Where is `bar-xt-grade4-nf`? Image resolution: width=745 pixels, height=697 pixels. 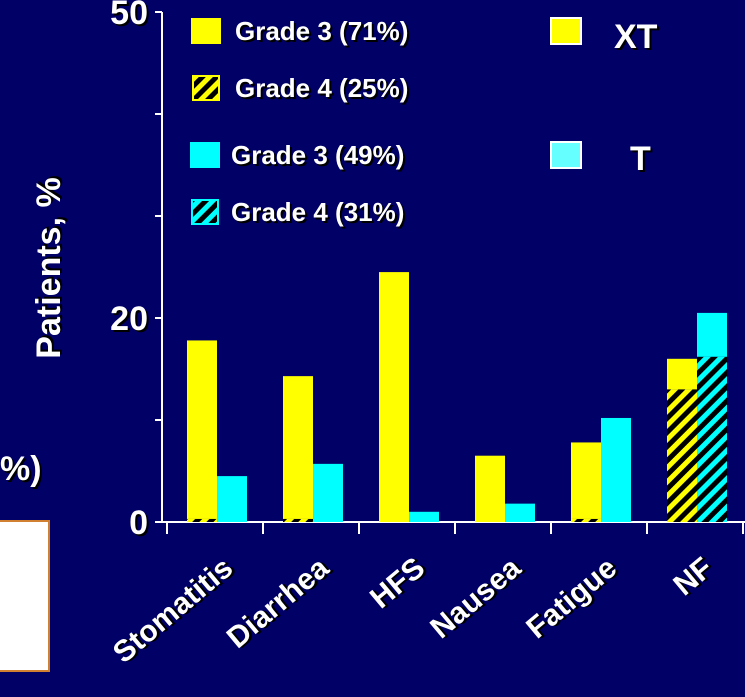 bar-xt-grade4-nf is located at coordinates (682, 455).